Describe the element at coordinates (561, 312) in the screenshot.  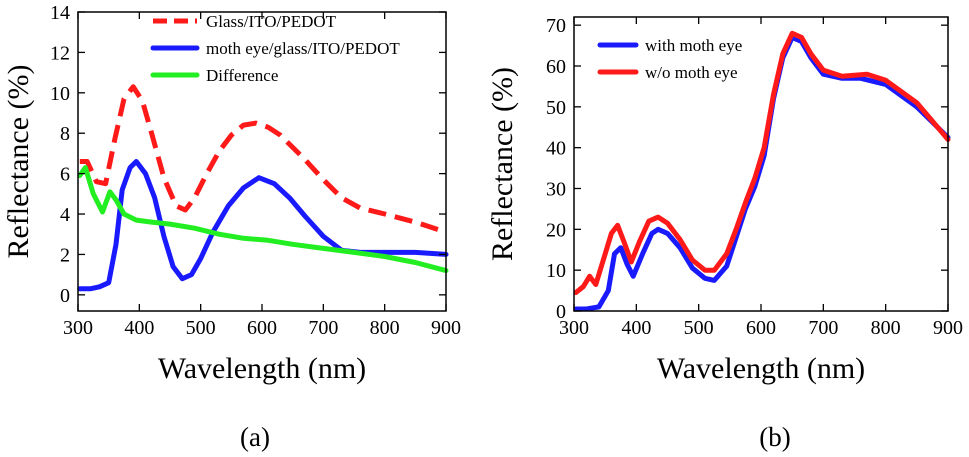
I see `y-tick-label-b: 0` at that location.